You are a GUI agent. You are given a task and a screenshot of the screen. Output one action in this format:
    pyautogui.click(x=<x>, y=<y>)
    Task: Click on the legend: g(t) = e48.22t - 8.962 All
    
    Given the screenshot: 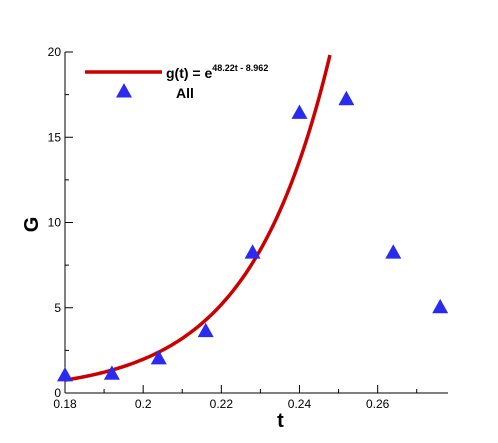 What is the action you would take?
    pyautogui.click(x=176, y=82)
    